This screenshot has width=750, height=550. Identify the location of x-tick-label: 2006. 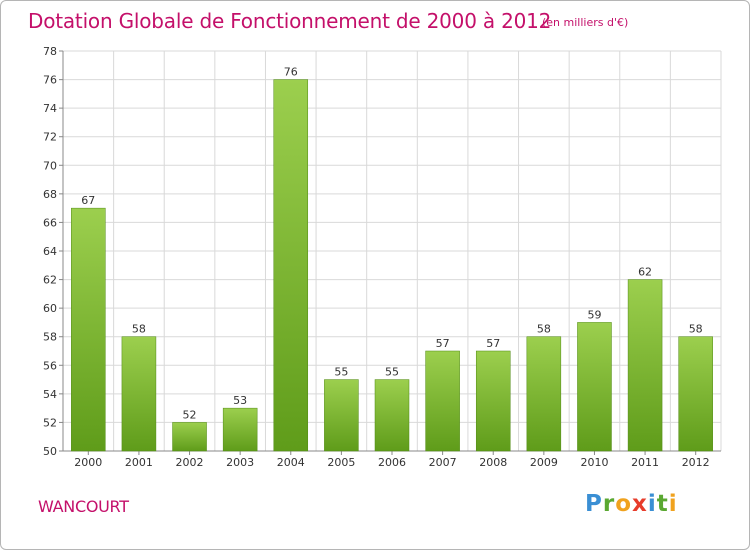
(392, 462).